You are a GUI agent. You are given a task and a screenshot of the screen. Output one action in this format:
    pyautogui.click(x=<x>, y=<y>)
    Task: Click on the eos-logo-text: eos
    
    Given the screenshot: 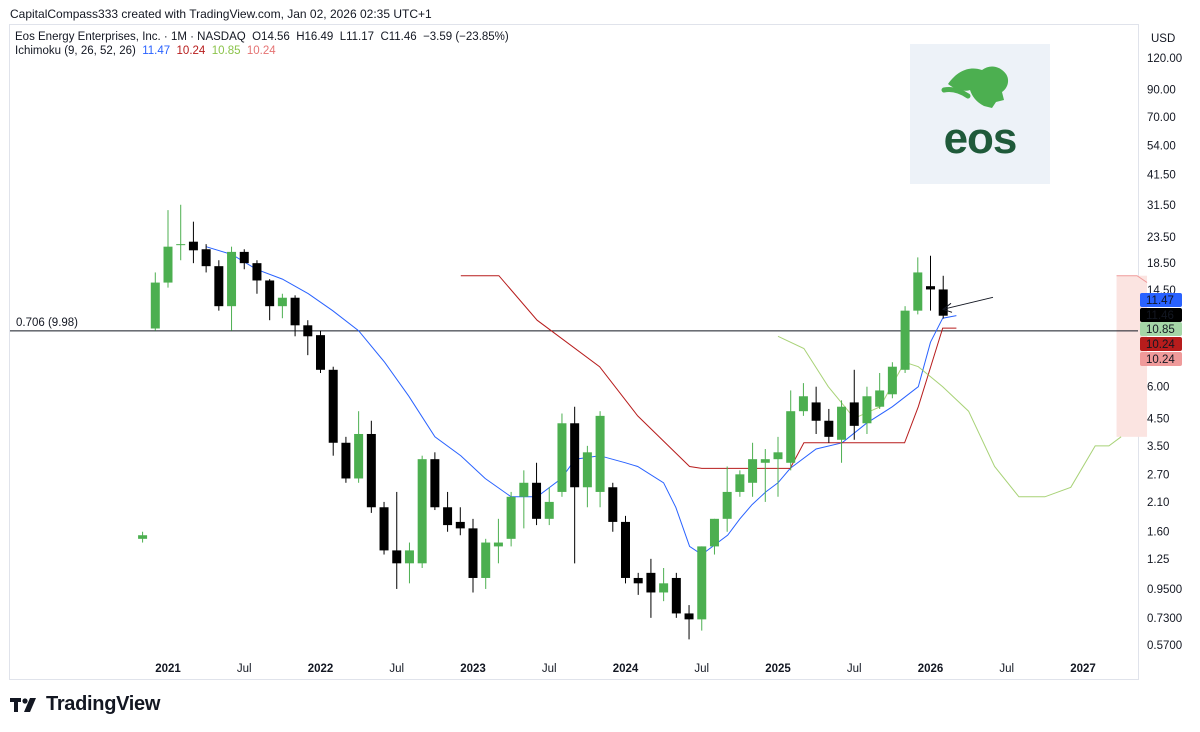 What is the action you would take?
    pyautogui.click(x=980, y=138)
    